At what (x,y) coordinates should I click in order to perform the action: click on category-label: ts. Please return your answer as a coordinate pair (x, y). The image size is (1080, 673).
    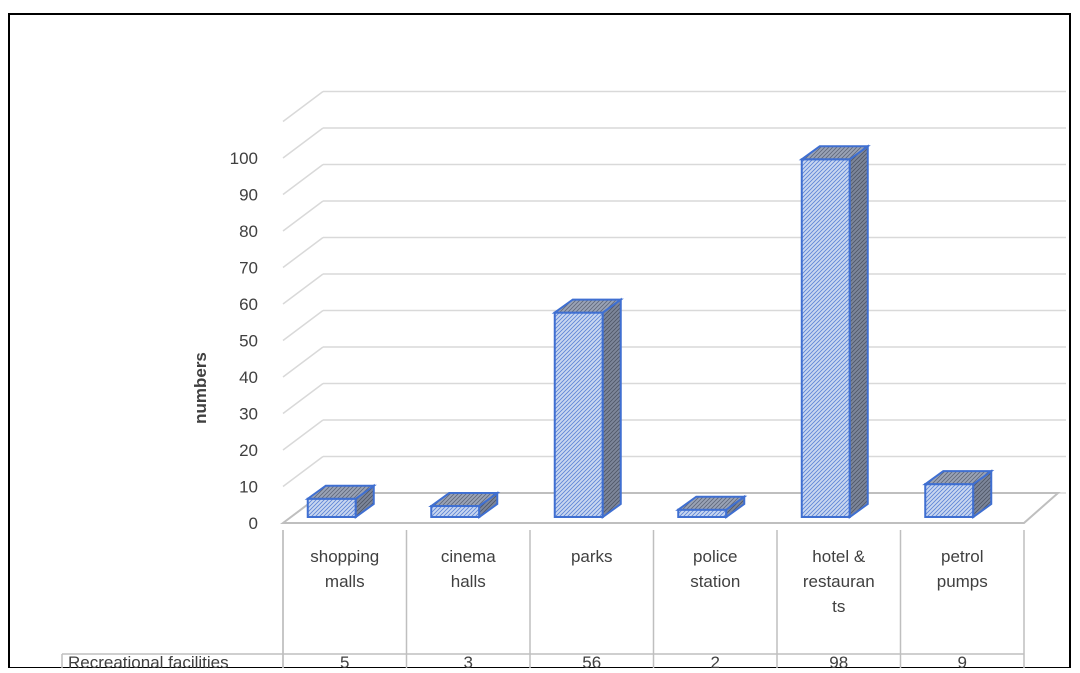
    Looking at the image, I should click on (838, 606).